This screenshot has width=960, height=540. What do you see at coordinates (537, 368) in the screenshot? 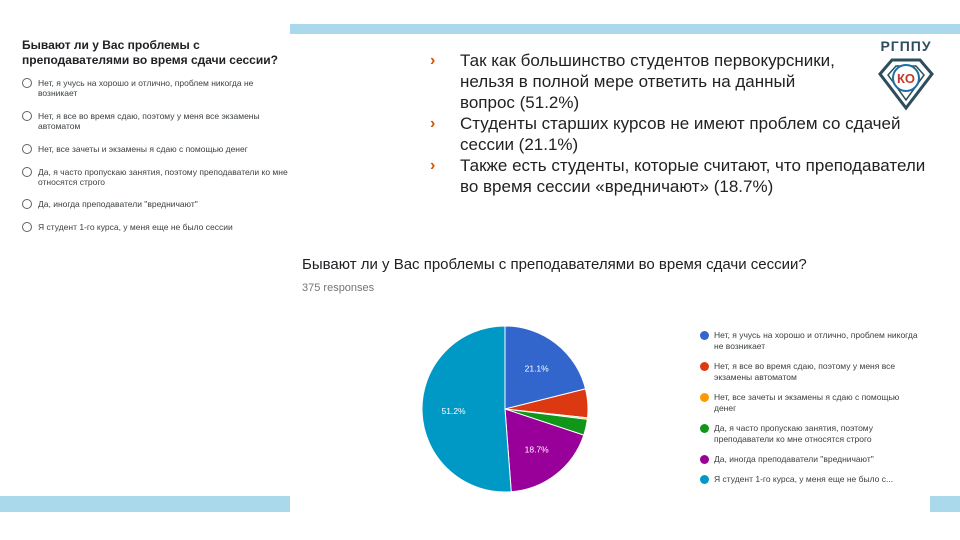
I see `pie-slice-label: 21.1%` at bounding box center [537, 368].